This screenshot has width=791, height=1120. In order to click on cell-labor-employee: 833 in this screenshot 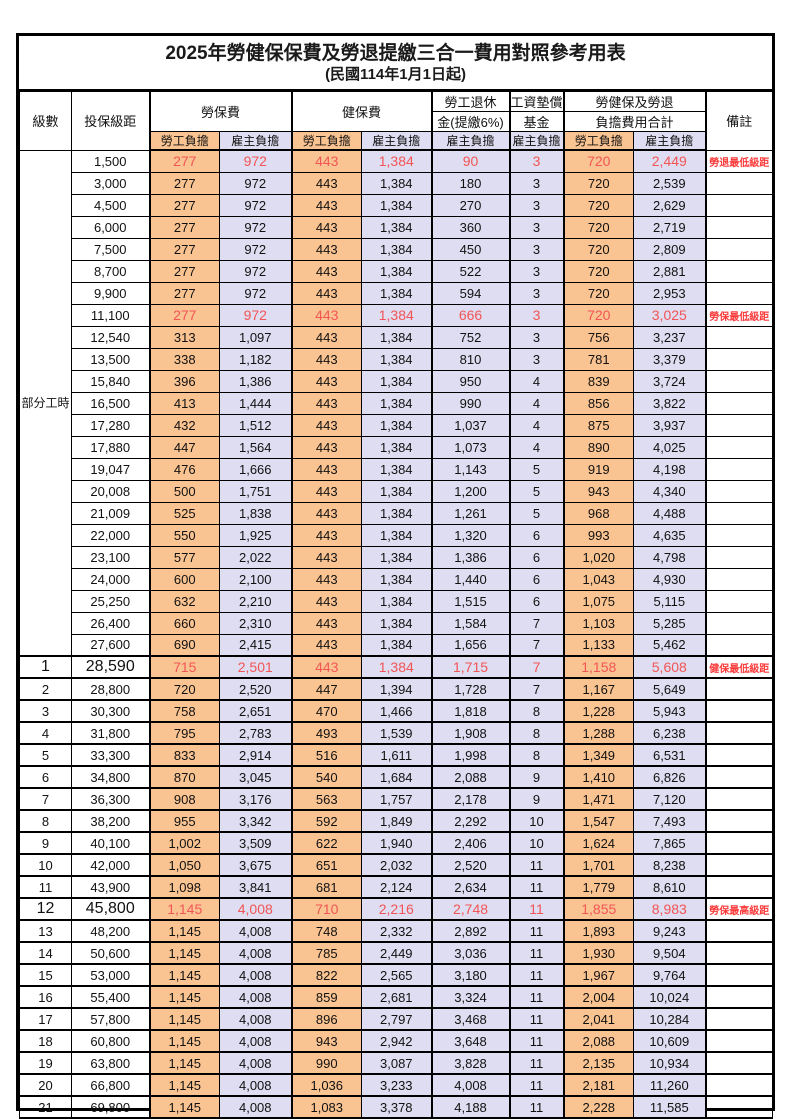, I will do `click(184, 755)`.